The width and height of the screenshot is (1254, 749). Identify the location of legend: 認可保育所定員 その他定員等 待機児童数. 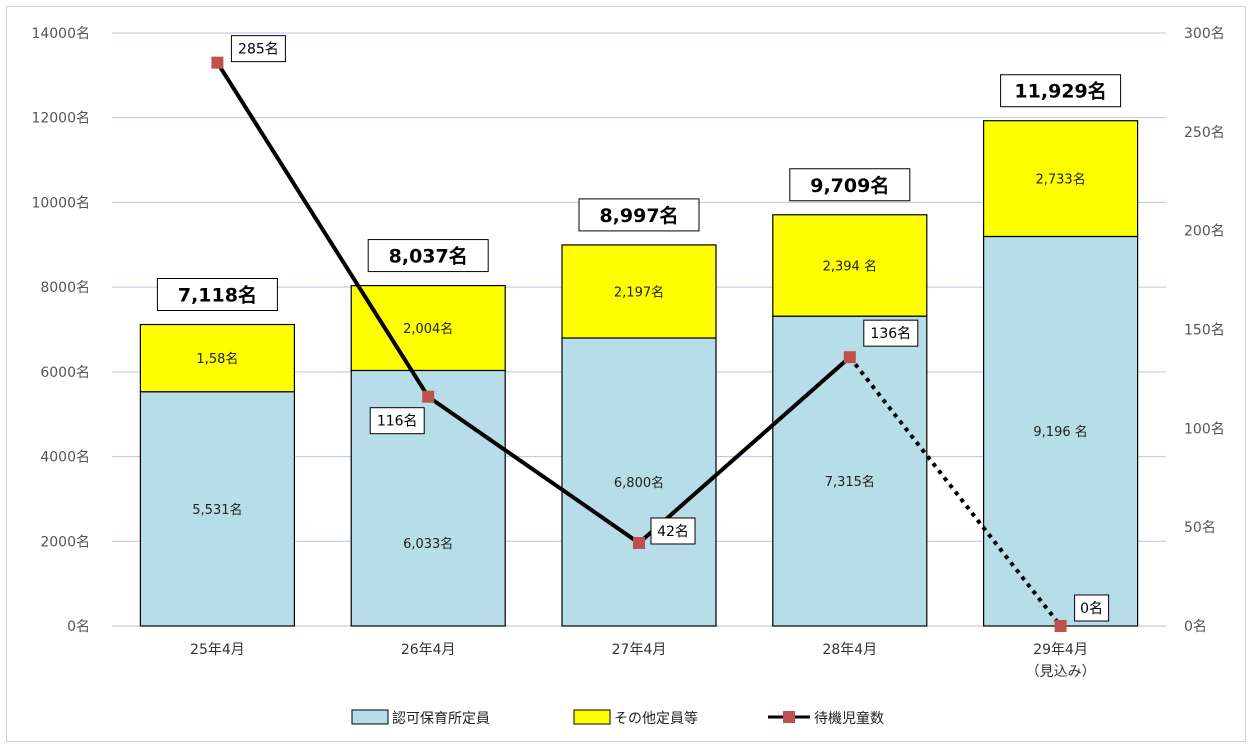
(617, 718).